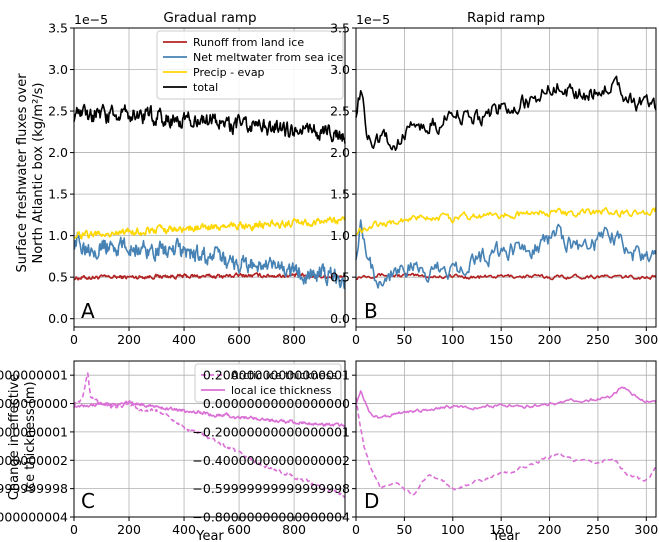 This screenshot has height=542, width=659. Describe the element at coordinates (294, 339) in the screenshot. I see `xtick-label-a-4: 800` at that location.